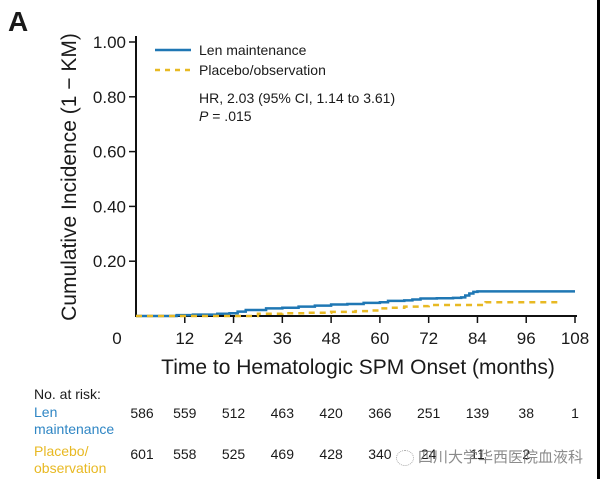 This screenshot has width=600, height=479. What do you see at coordinates (67, 394) in the screenshot?
I see `risk-table-header: No. at risk:` at bounding box center [67, 394].